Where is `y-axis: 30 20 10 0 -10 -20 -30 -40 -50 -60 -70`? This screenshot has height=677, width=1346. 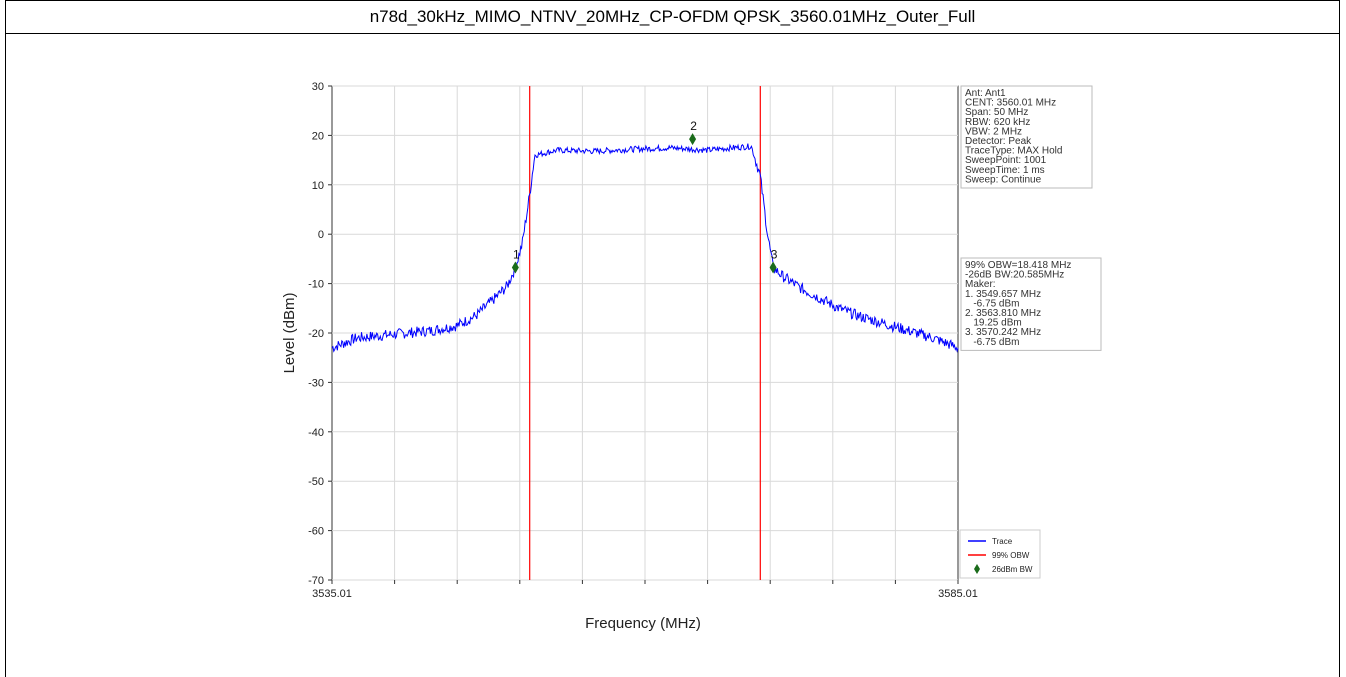
y-axis: 30 20 10 0 -10 -20 -30 -40 -50 -60 -70 is located at coordinates (320, 334).